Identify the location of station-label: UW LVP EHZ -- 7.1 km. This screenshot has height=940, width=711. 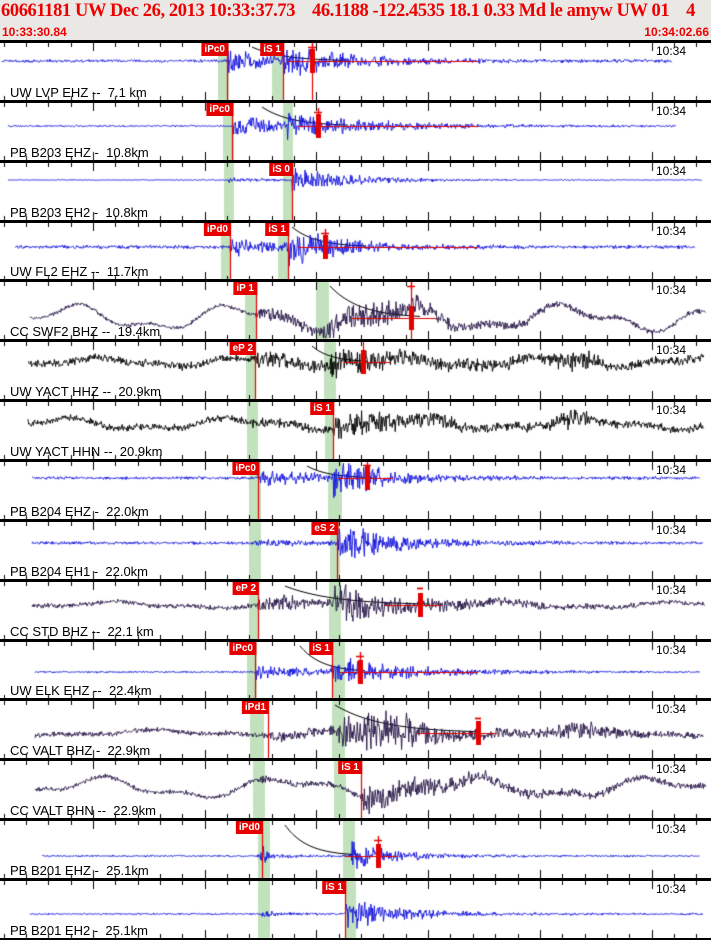
(78, 92).